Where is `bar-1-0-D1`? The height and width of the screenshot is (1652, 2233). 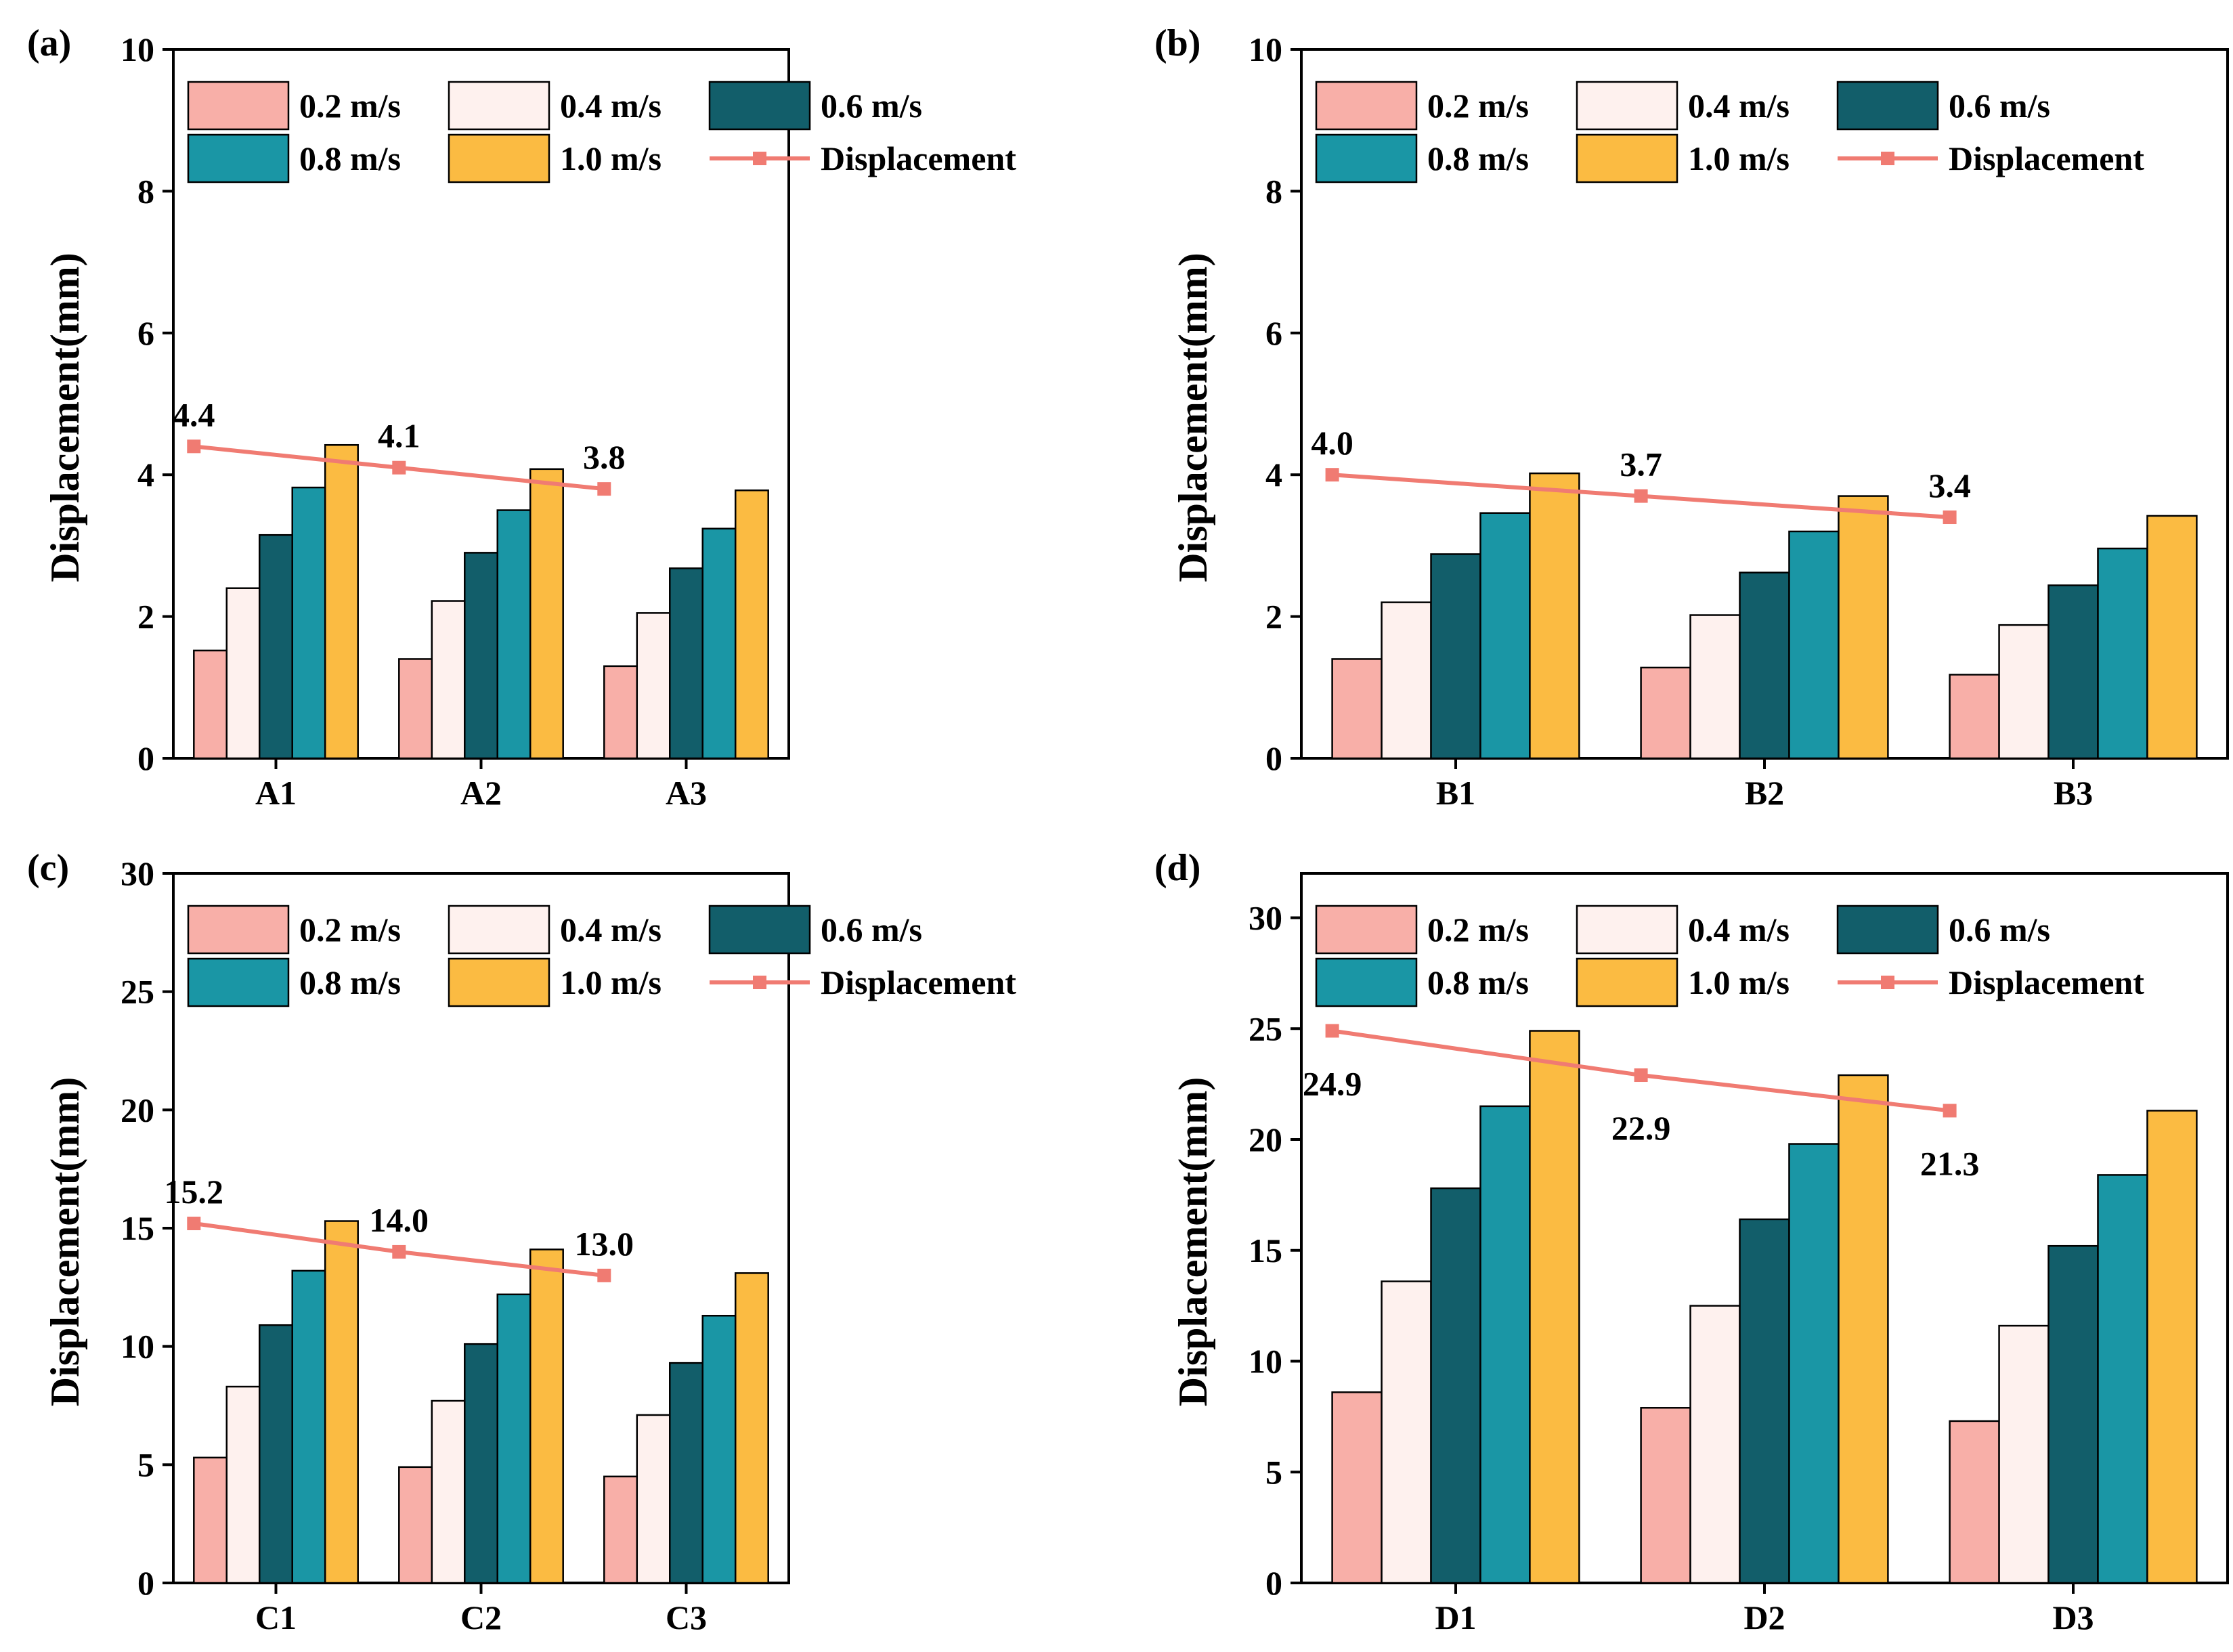
bar-1-0-D1 is located at coordinates (1555, 1307).